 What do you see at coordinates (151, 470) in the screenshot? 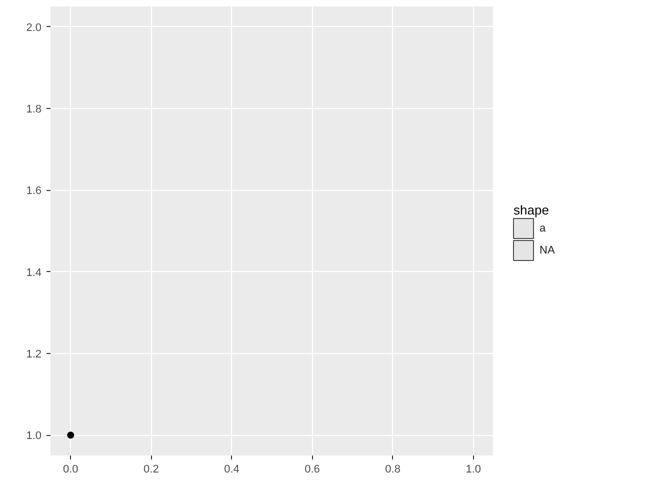
I see `x-tick-label: 0.2` at bounding box center [151, 470].